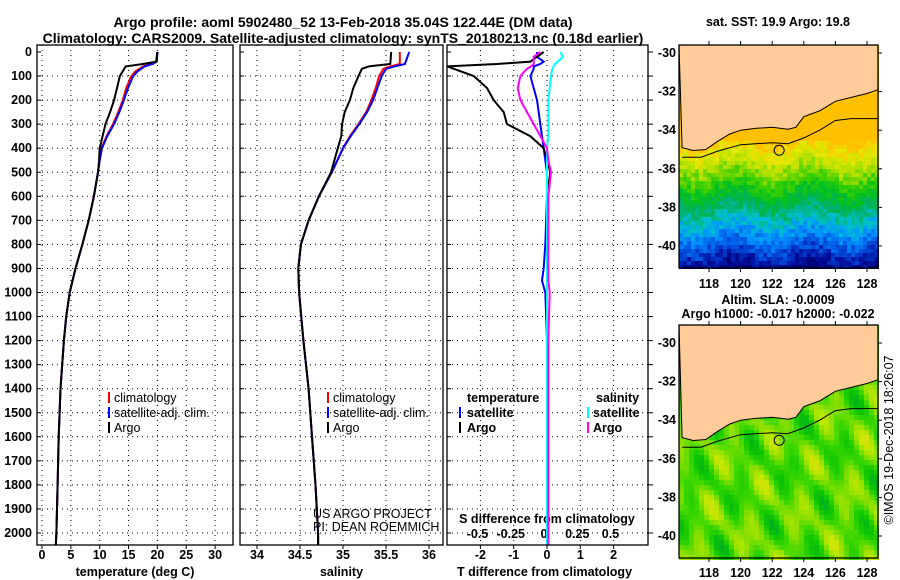  Describe the element at coordinates (157, 555) in the screenshot. I see `x-tick-label: 20` at that location.